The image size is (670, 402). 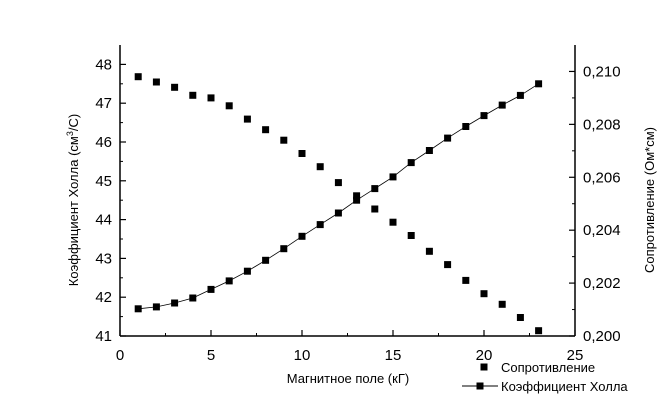 What do you see at coordinates (348, 378) in the screenshot?
I see `x-axis-label: Магнитное поле (кГ)` at bounding box center [348, 378].